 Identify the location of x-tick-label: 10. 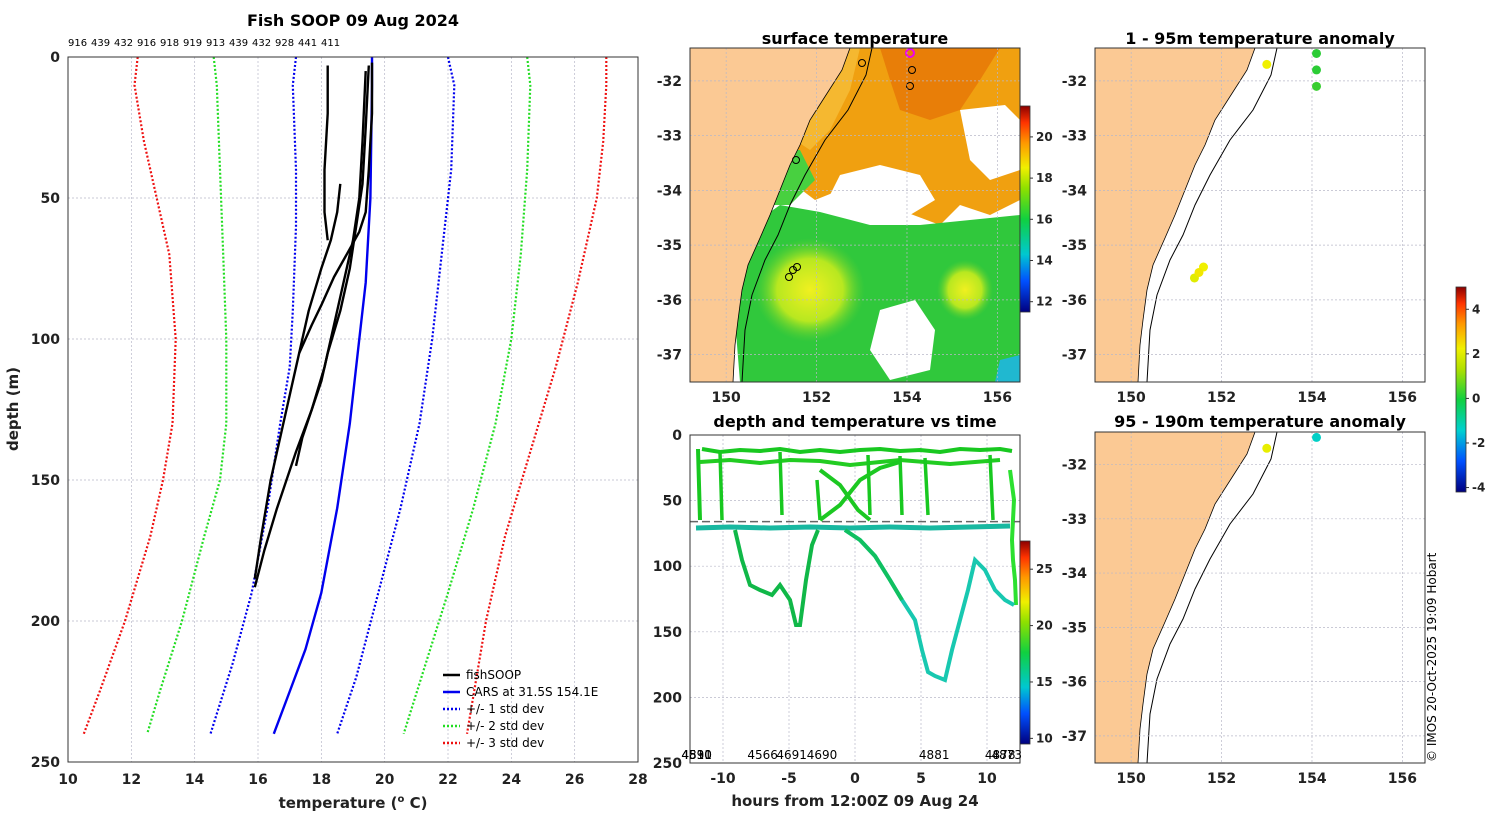
(987, 779).